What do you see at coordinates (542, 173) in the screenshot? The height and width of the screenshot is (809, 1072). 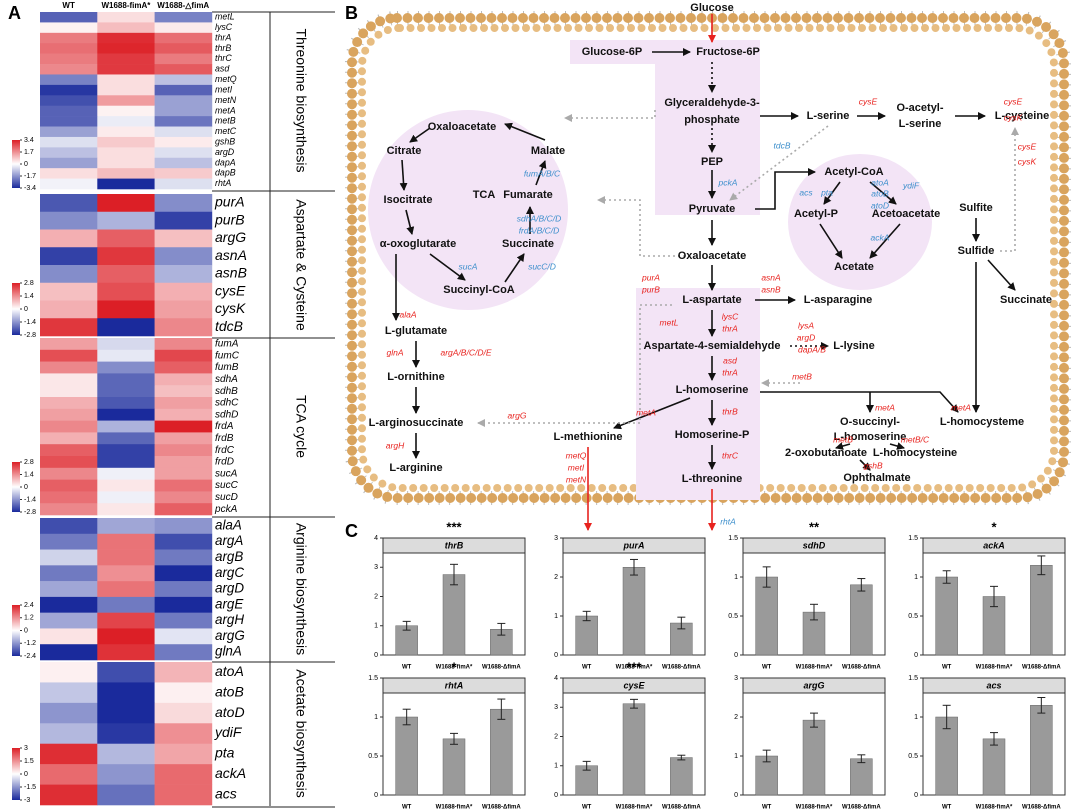 I see `enzyme-label: fumA/B/C` at bounding box center [542, 173].